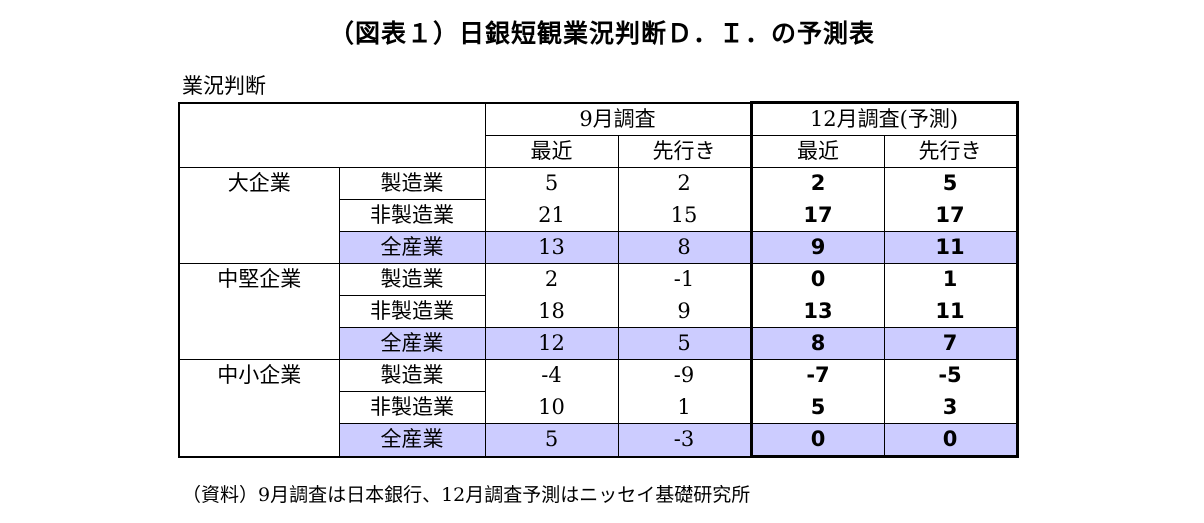  I want to click on value-sep-forecast: -9, so click(685, 375).